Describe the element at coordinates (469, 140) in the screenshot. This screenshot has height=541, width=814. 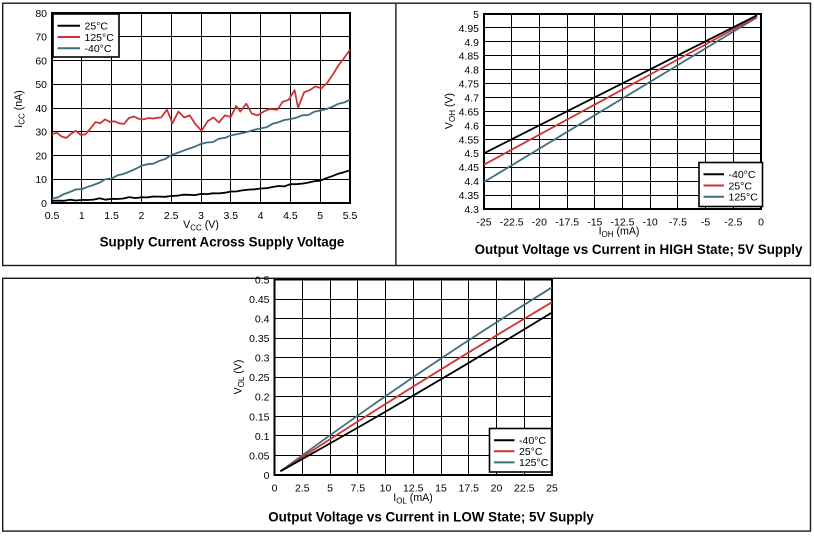
I see `svg-text: 4.55` at that location.